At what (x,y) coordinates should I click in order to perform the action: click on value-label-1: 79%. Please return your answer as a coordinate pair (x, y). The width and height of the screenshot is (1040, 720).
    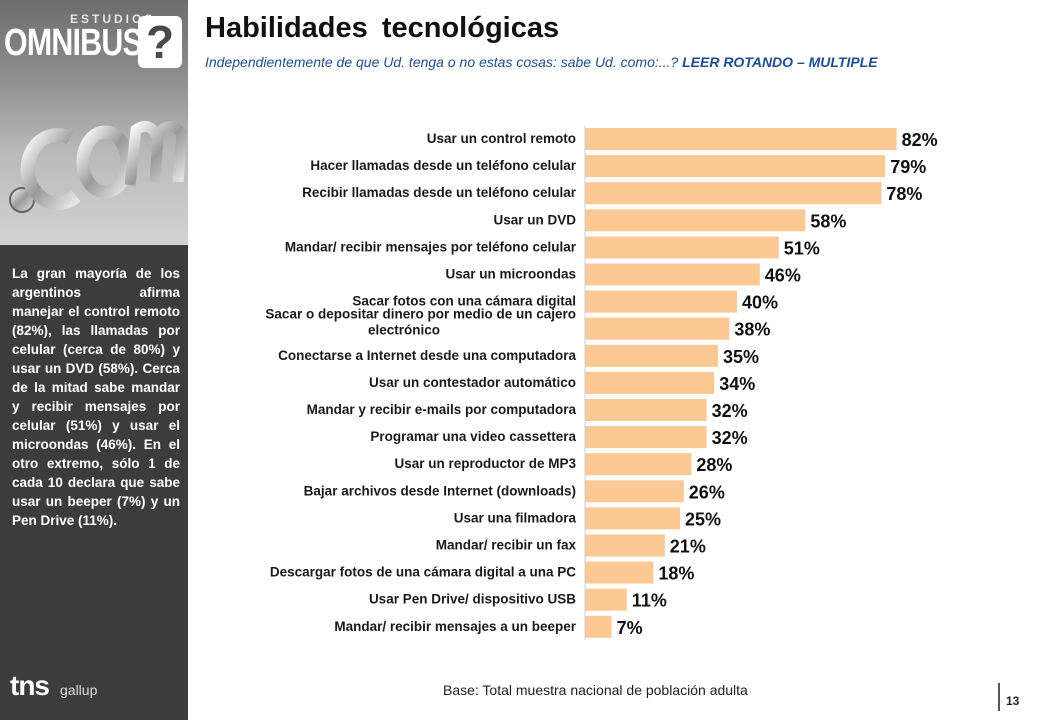
    Looking at the image, I should click on (908, 167).